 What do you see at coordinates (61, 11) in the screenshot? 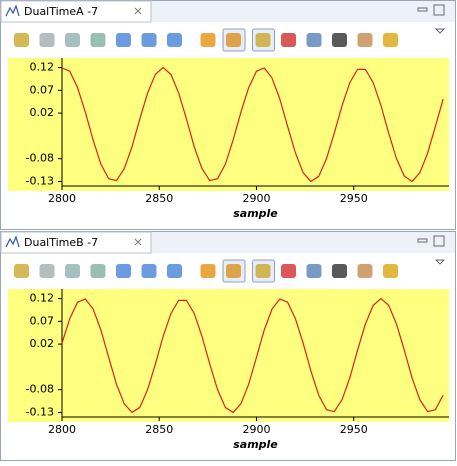
I see `tab-title: DualTimeA -7` at bounding box center [61, 11].